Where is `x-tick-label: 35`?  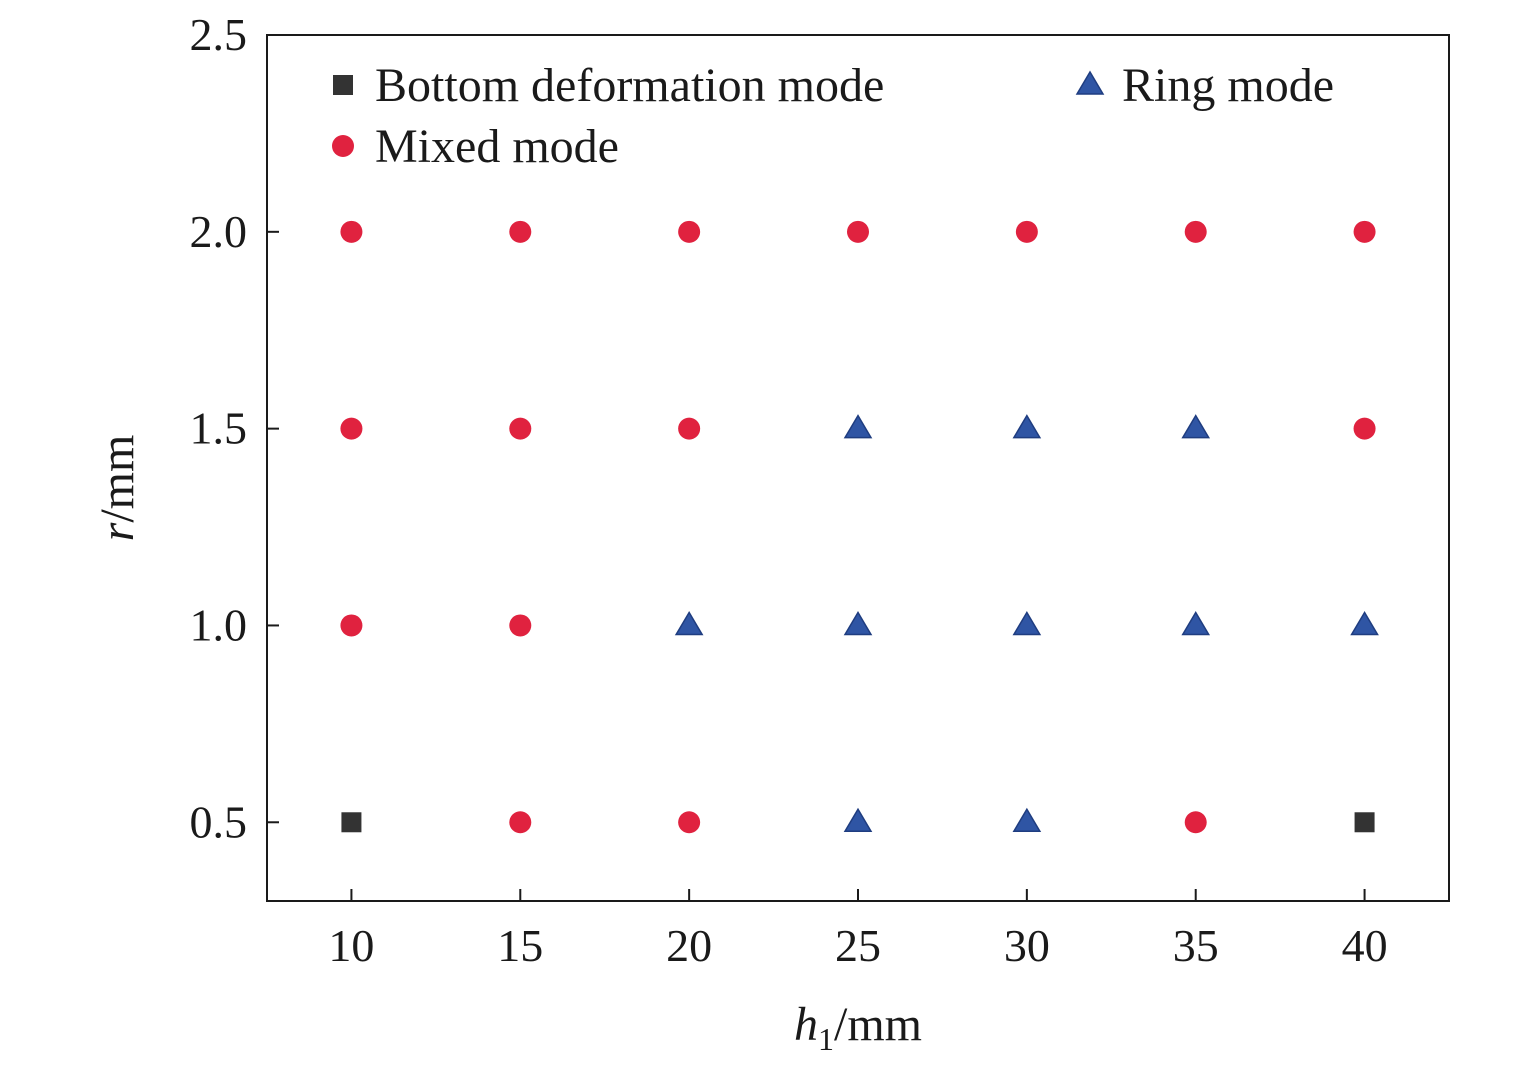 x-tick-label: 35 is located at coordinates (1196, 945).